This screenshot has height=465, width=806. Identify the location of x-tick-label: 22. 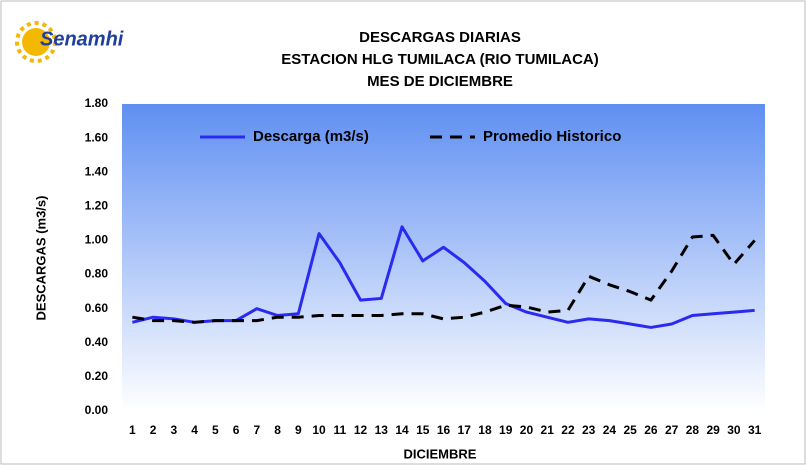
(568, 430).